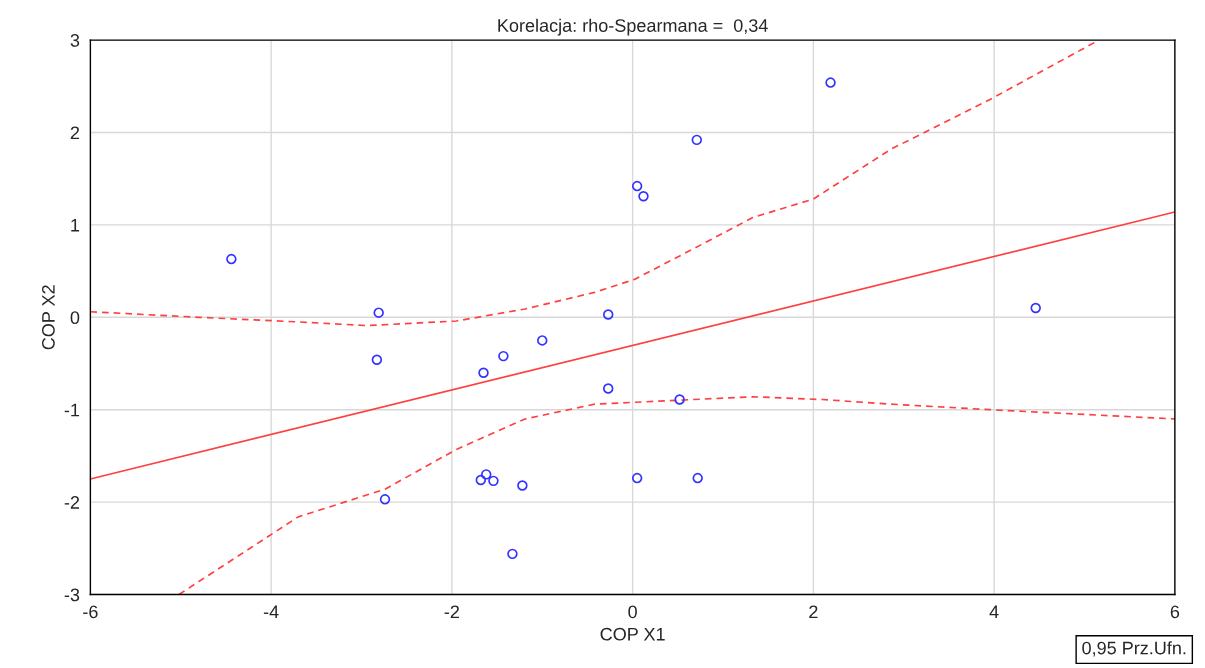 The width and height of the screenshot is (1205, 668). I want to click on x-tick-label: 0, so click(632, 612).